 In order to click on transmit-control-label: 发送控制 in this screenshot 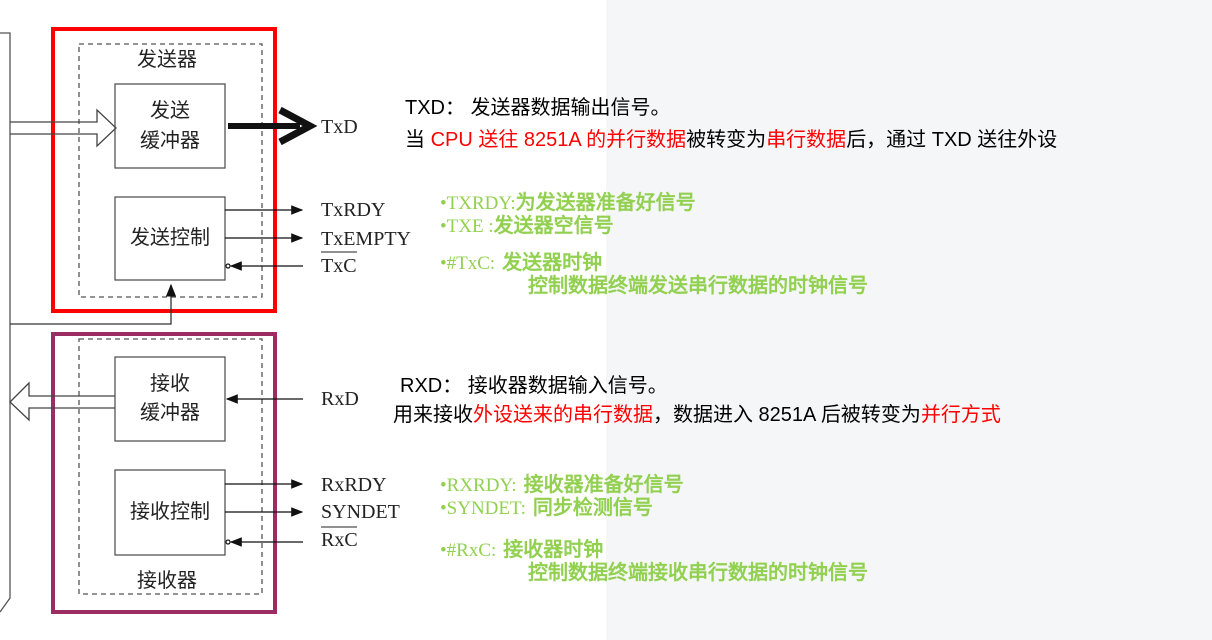, I will do `click(170, 237)`.